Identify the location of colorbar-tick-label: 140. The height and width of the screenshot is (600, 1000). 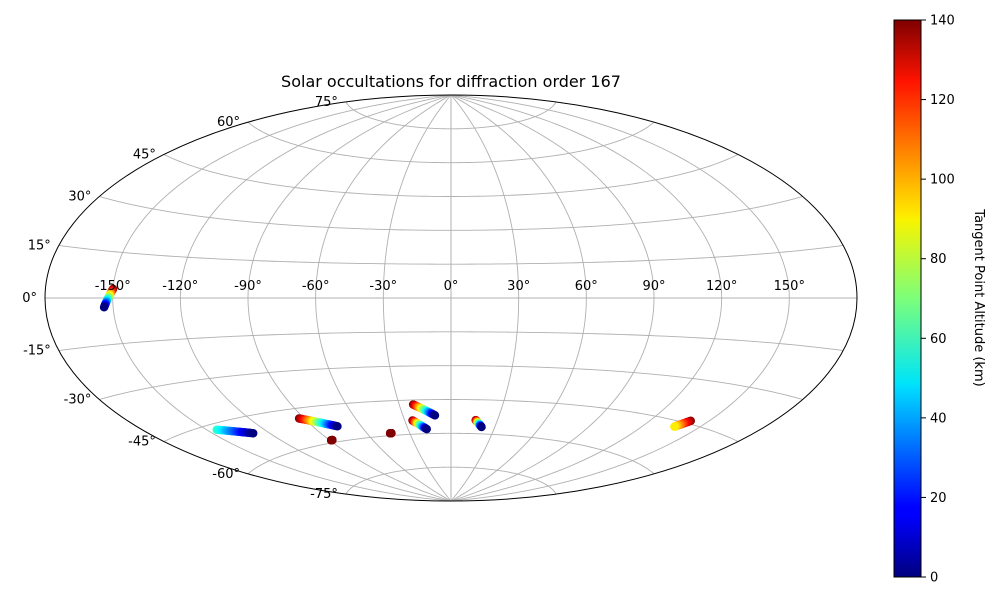
(942, 21).